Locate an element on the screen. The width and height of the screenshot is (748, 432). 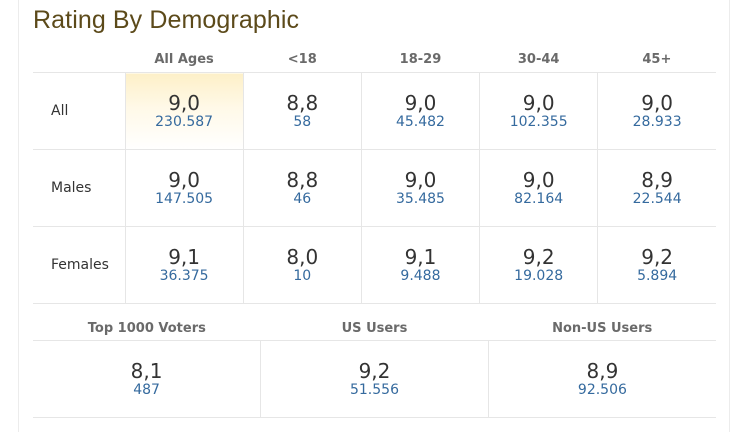
rating-cell: 9,2 19.028 is located at coordinates (538, 265).